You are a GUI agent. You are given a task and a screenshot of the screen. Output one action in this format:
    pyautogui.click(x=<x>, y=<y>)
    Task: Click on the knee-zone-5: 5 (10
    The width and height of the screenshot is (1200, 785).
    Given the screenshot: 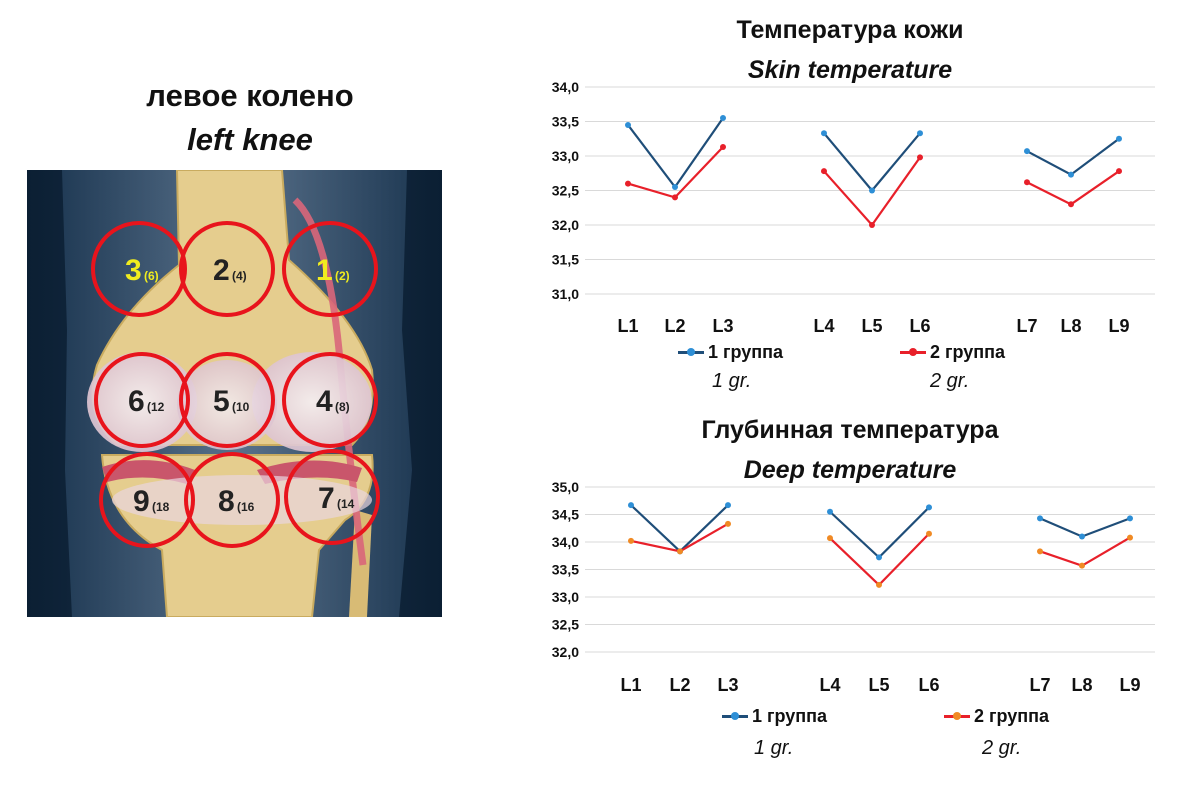 What is the action you would take?
    pyautogui.click(x=227, y=400)
    